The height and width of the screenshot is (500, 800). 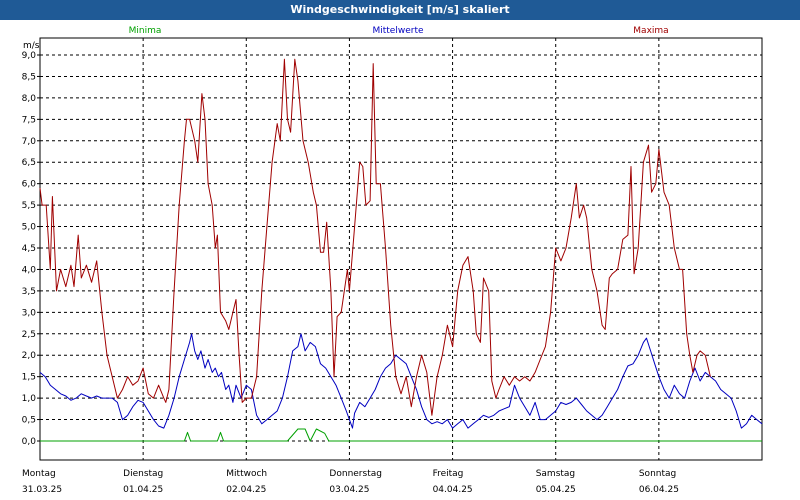 I want to click on x-date-label: 04.04.25, so click(x=453, y=490).